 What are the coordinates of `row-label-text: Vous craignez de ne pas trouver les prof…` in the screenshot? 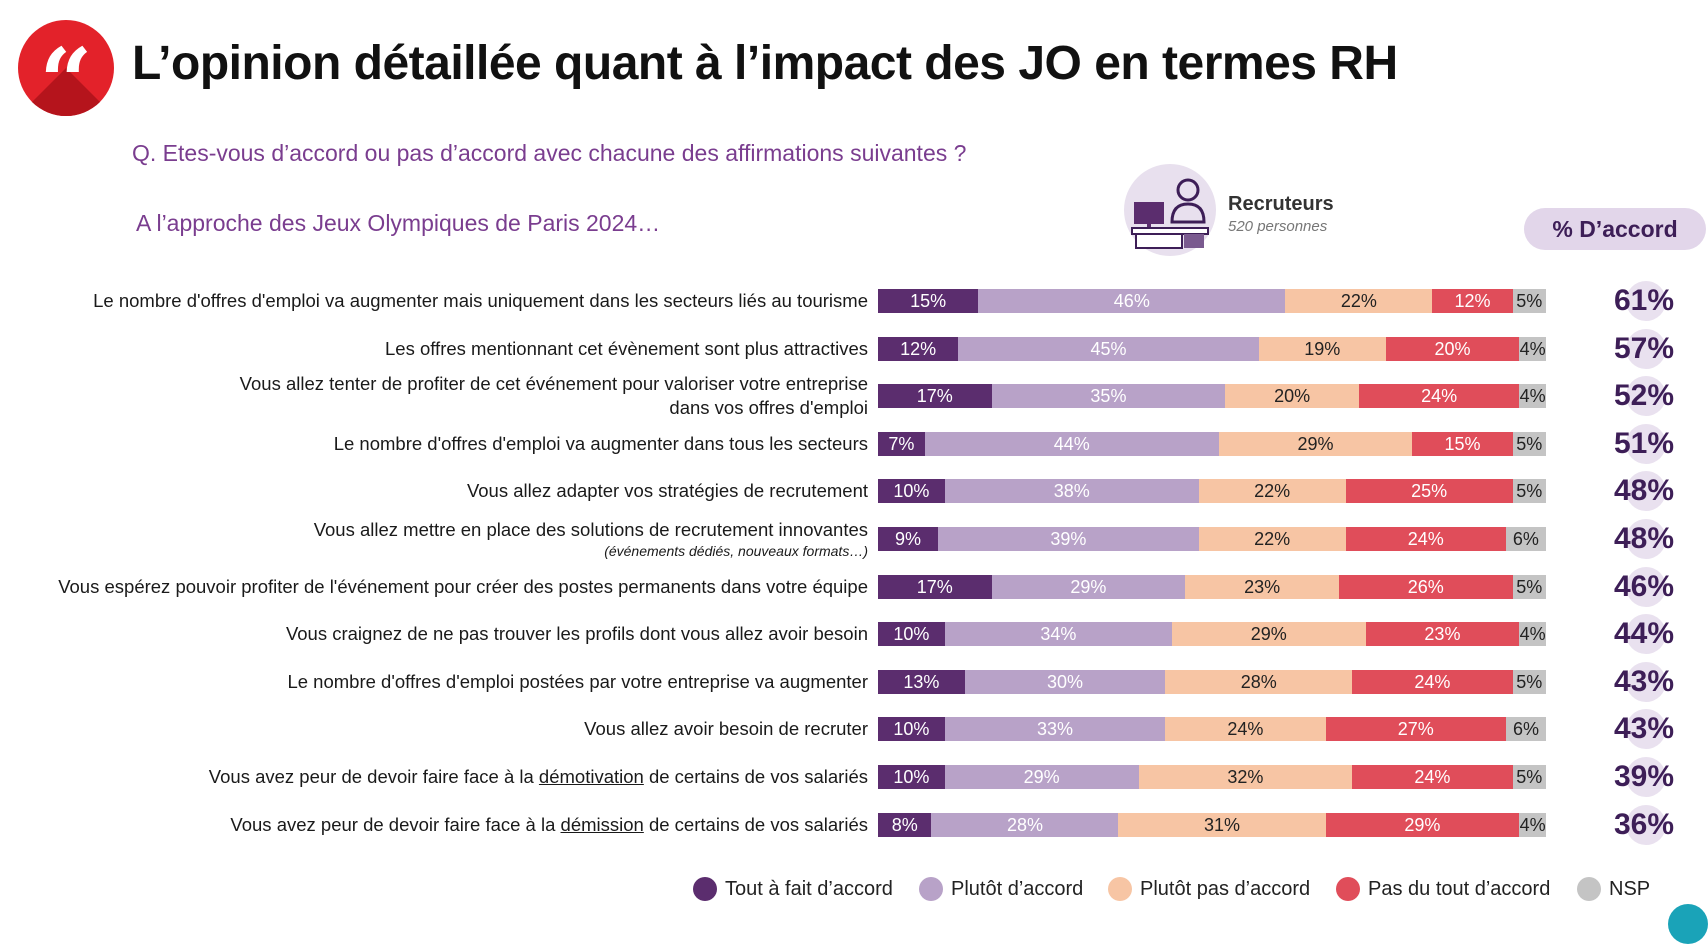 It's located at (576, 634).